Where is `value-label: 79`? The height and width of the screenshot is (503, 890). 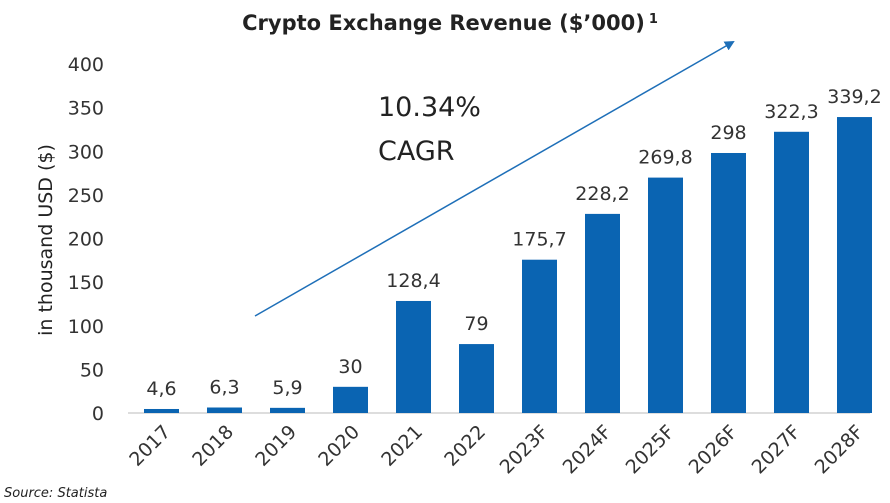 value-label: 79 is located at coordinates (476, 324).